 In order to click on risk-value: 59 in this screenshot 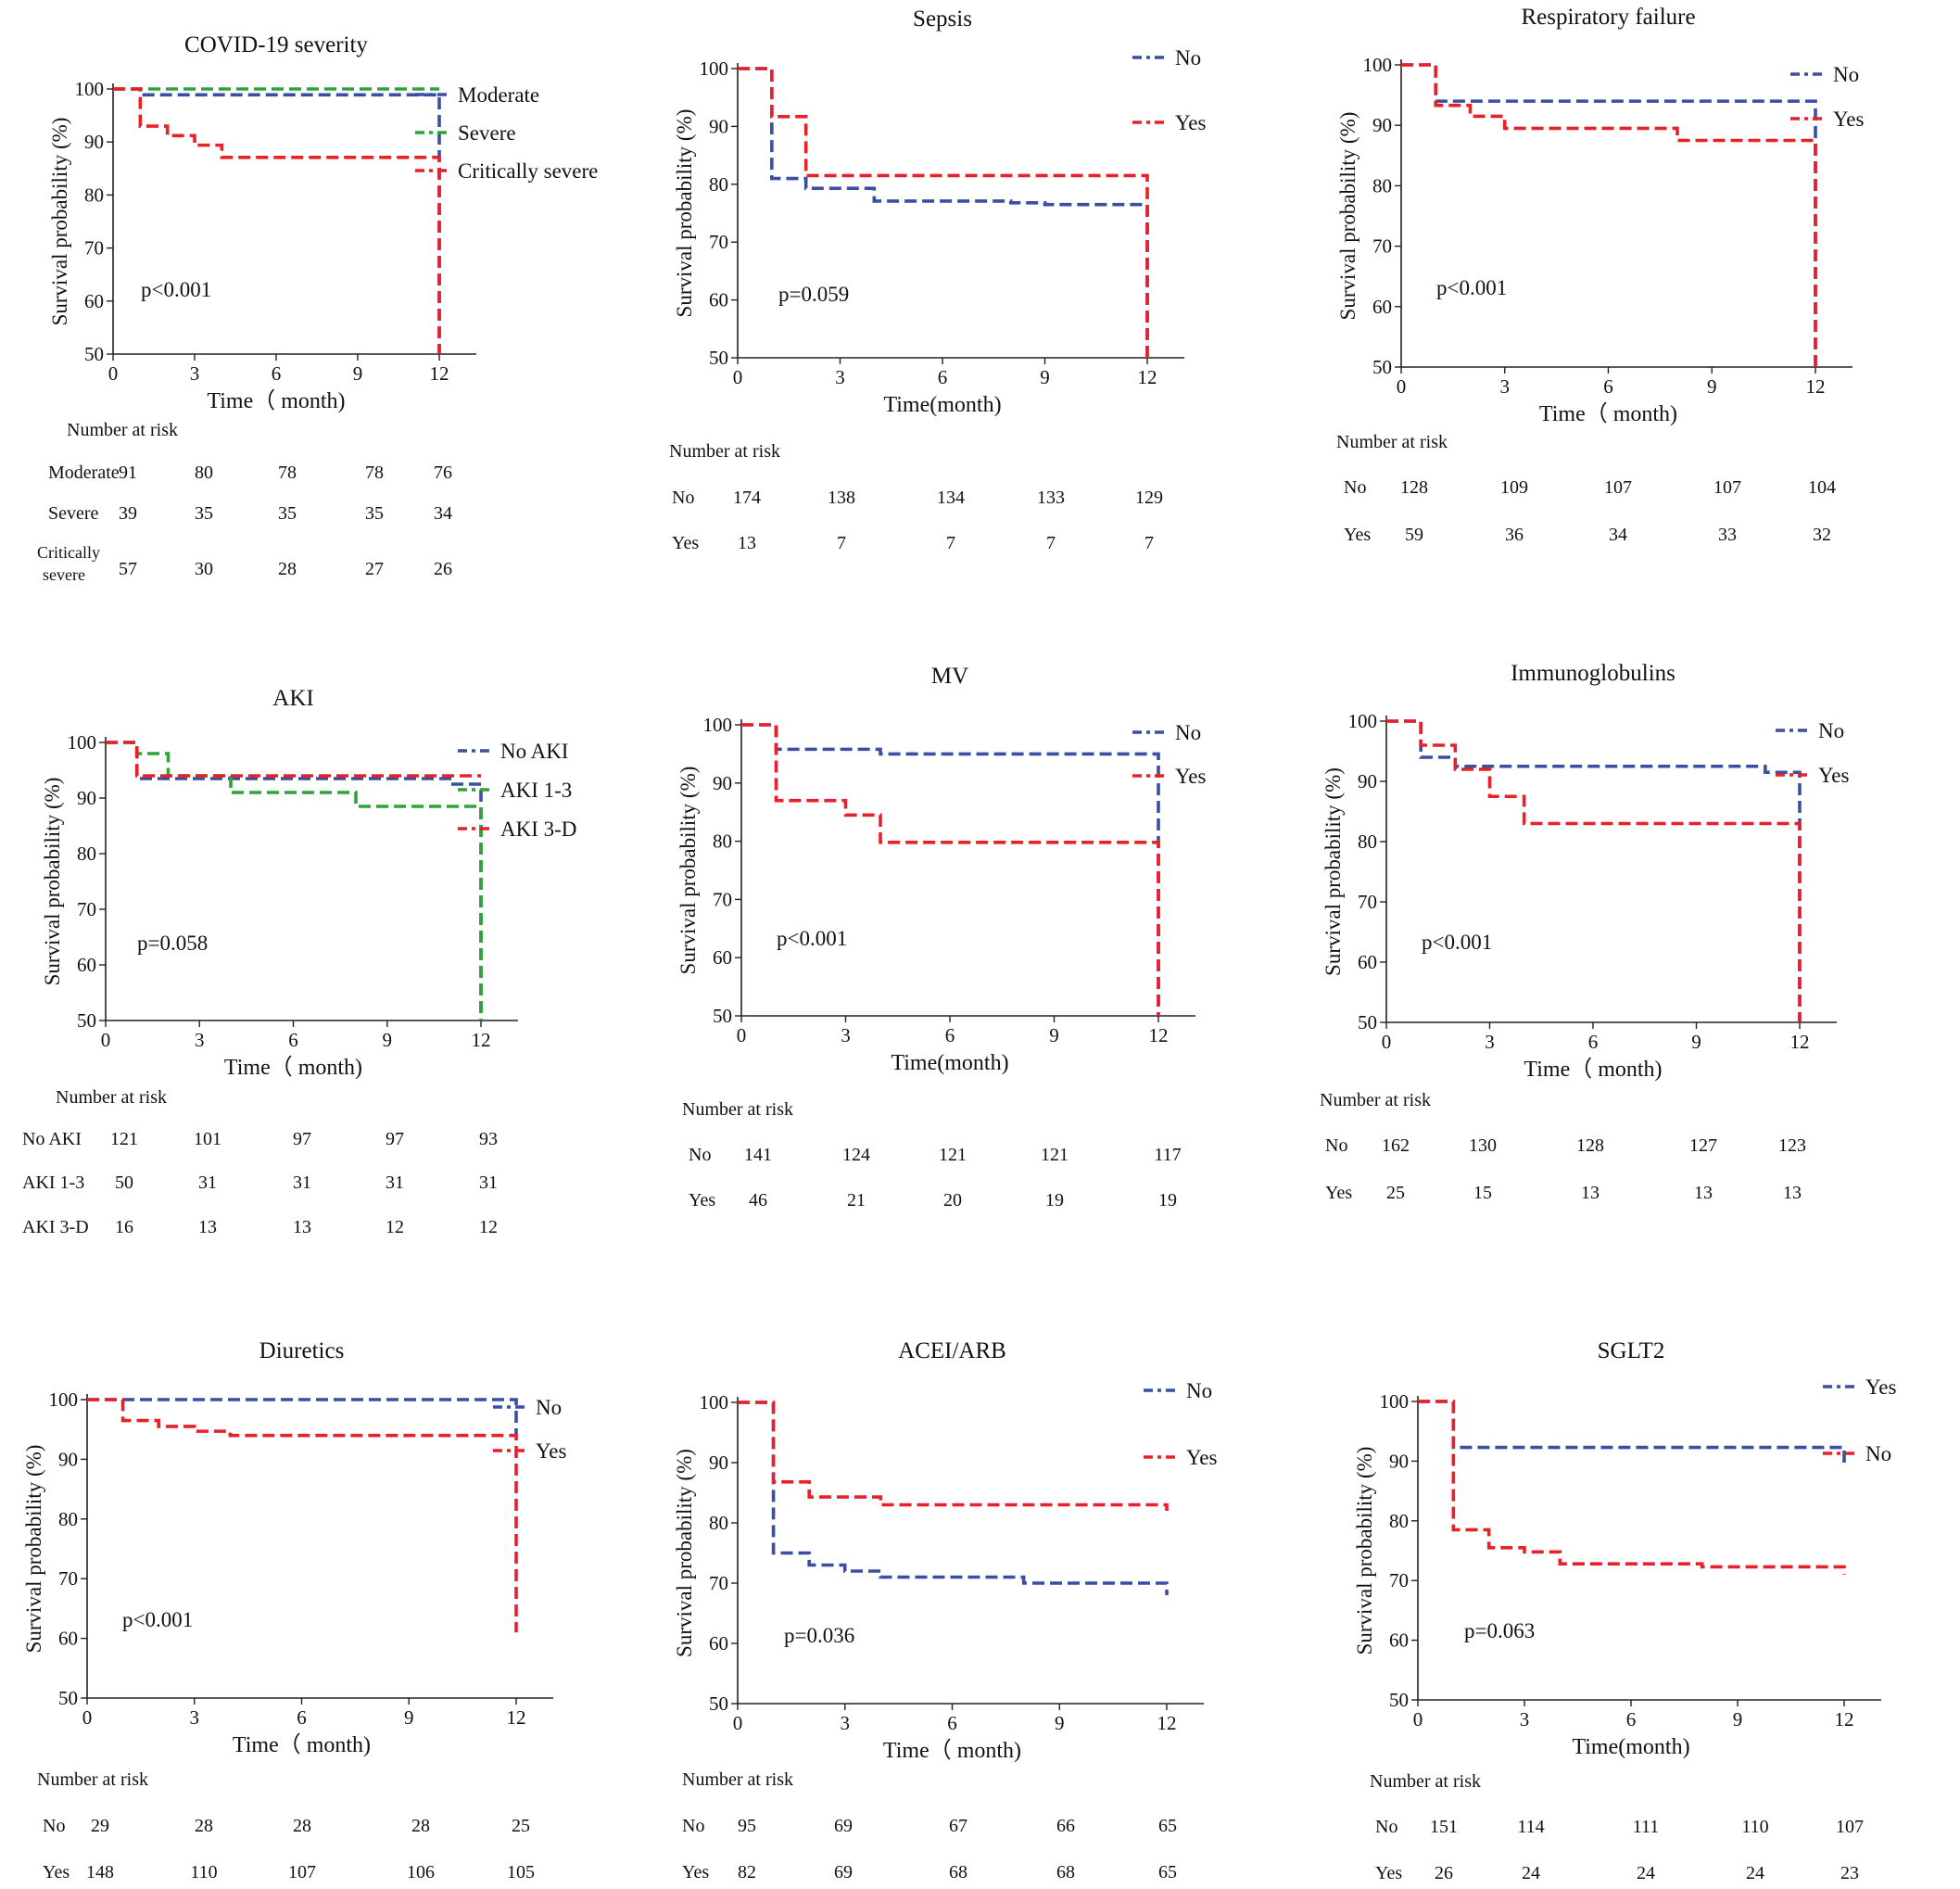, I will do `click(1414, 535)`.